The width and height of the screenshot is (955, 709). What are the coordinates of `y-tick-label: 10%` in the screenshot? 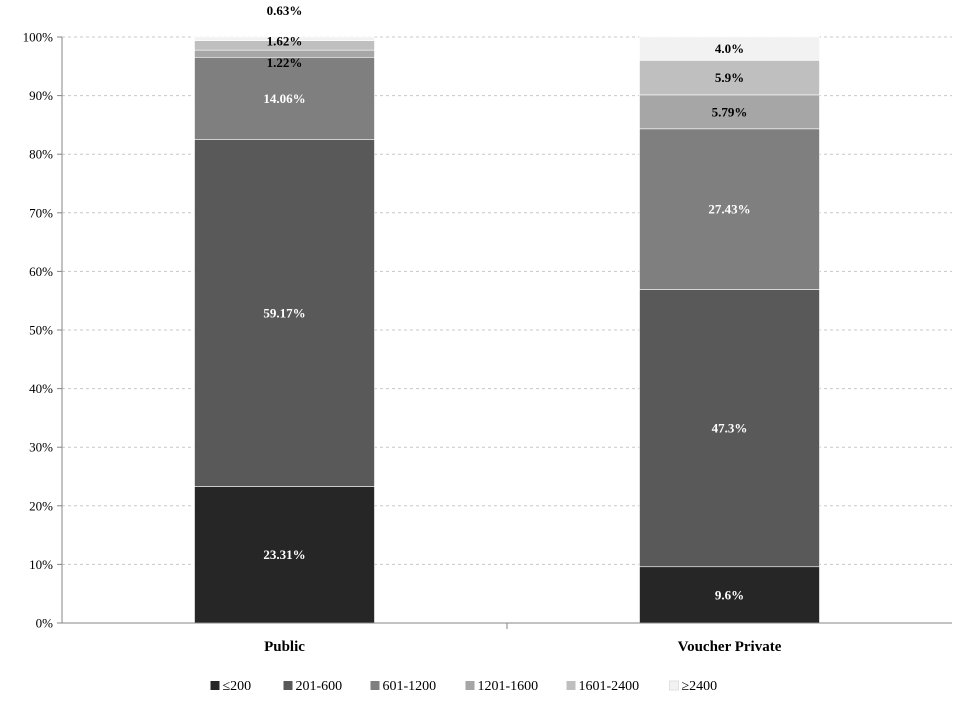 It's located at (41, 564).